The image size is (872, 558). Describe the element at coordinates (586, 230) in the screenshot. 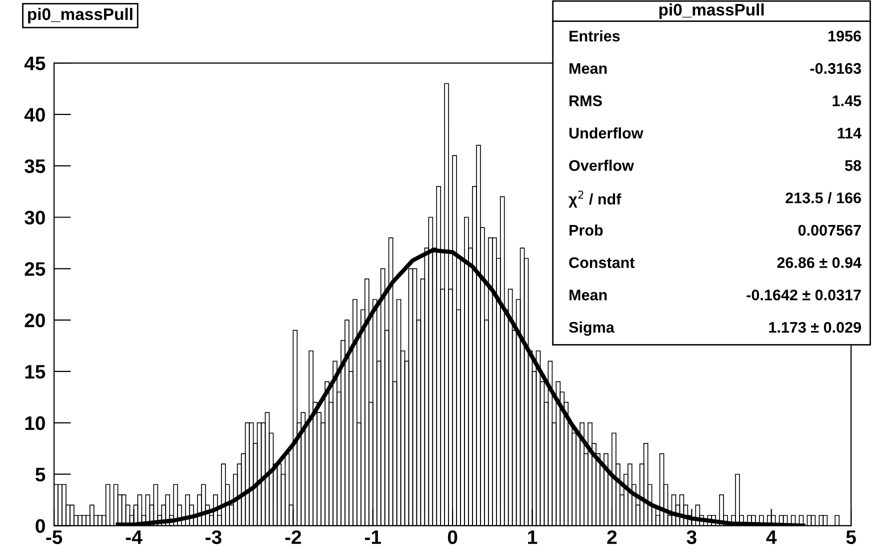

I see `annotation: Prob` at that location.